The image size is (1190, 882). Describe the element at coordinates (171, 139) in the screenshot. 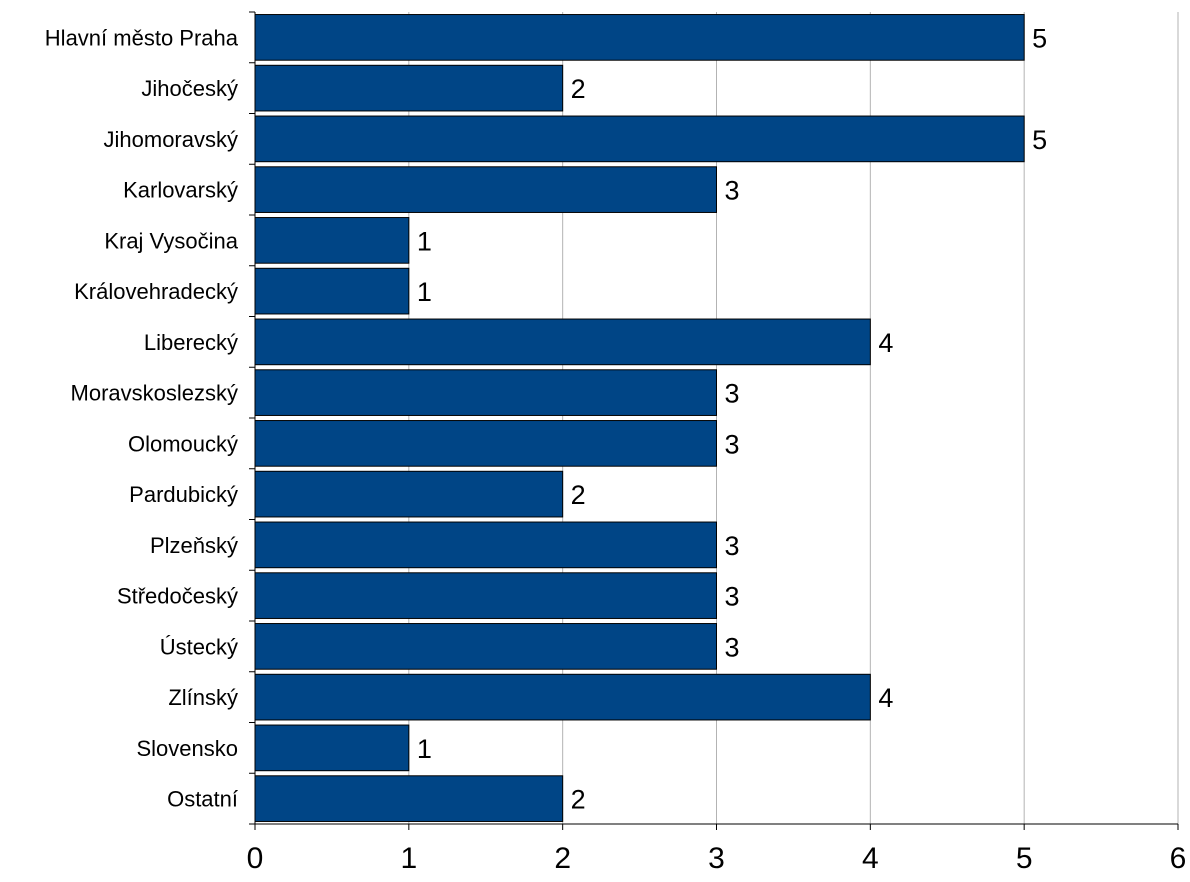

I see `category-label: Jihomoravský` at that location.